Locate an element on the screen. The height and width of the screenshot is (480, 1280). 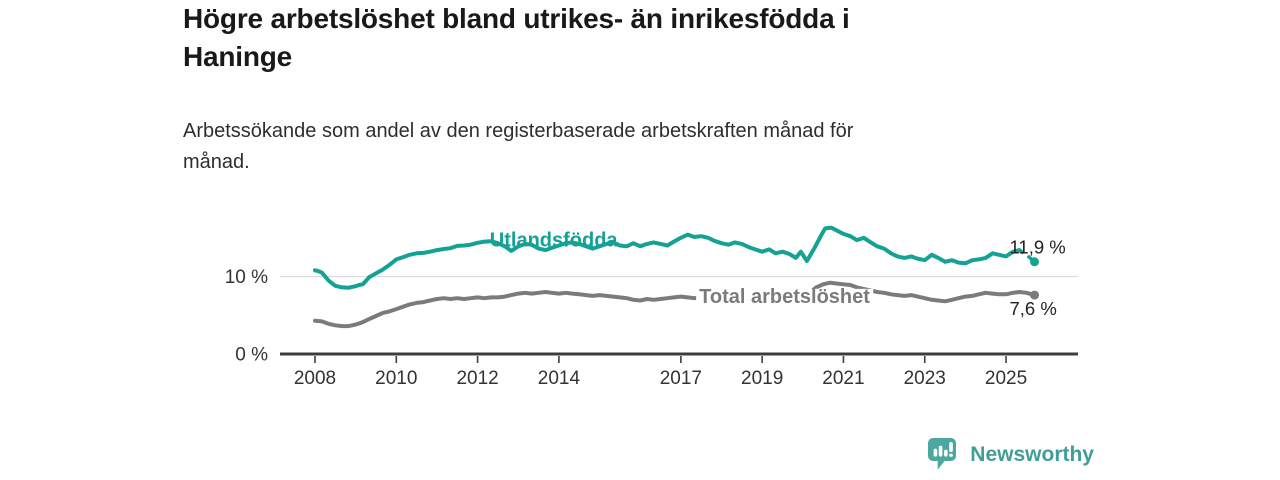
x-tick-label-2014: 2014 is located at coordinates (559, 378).